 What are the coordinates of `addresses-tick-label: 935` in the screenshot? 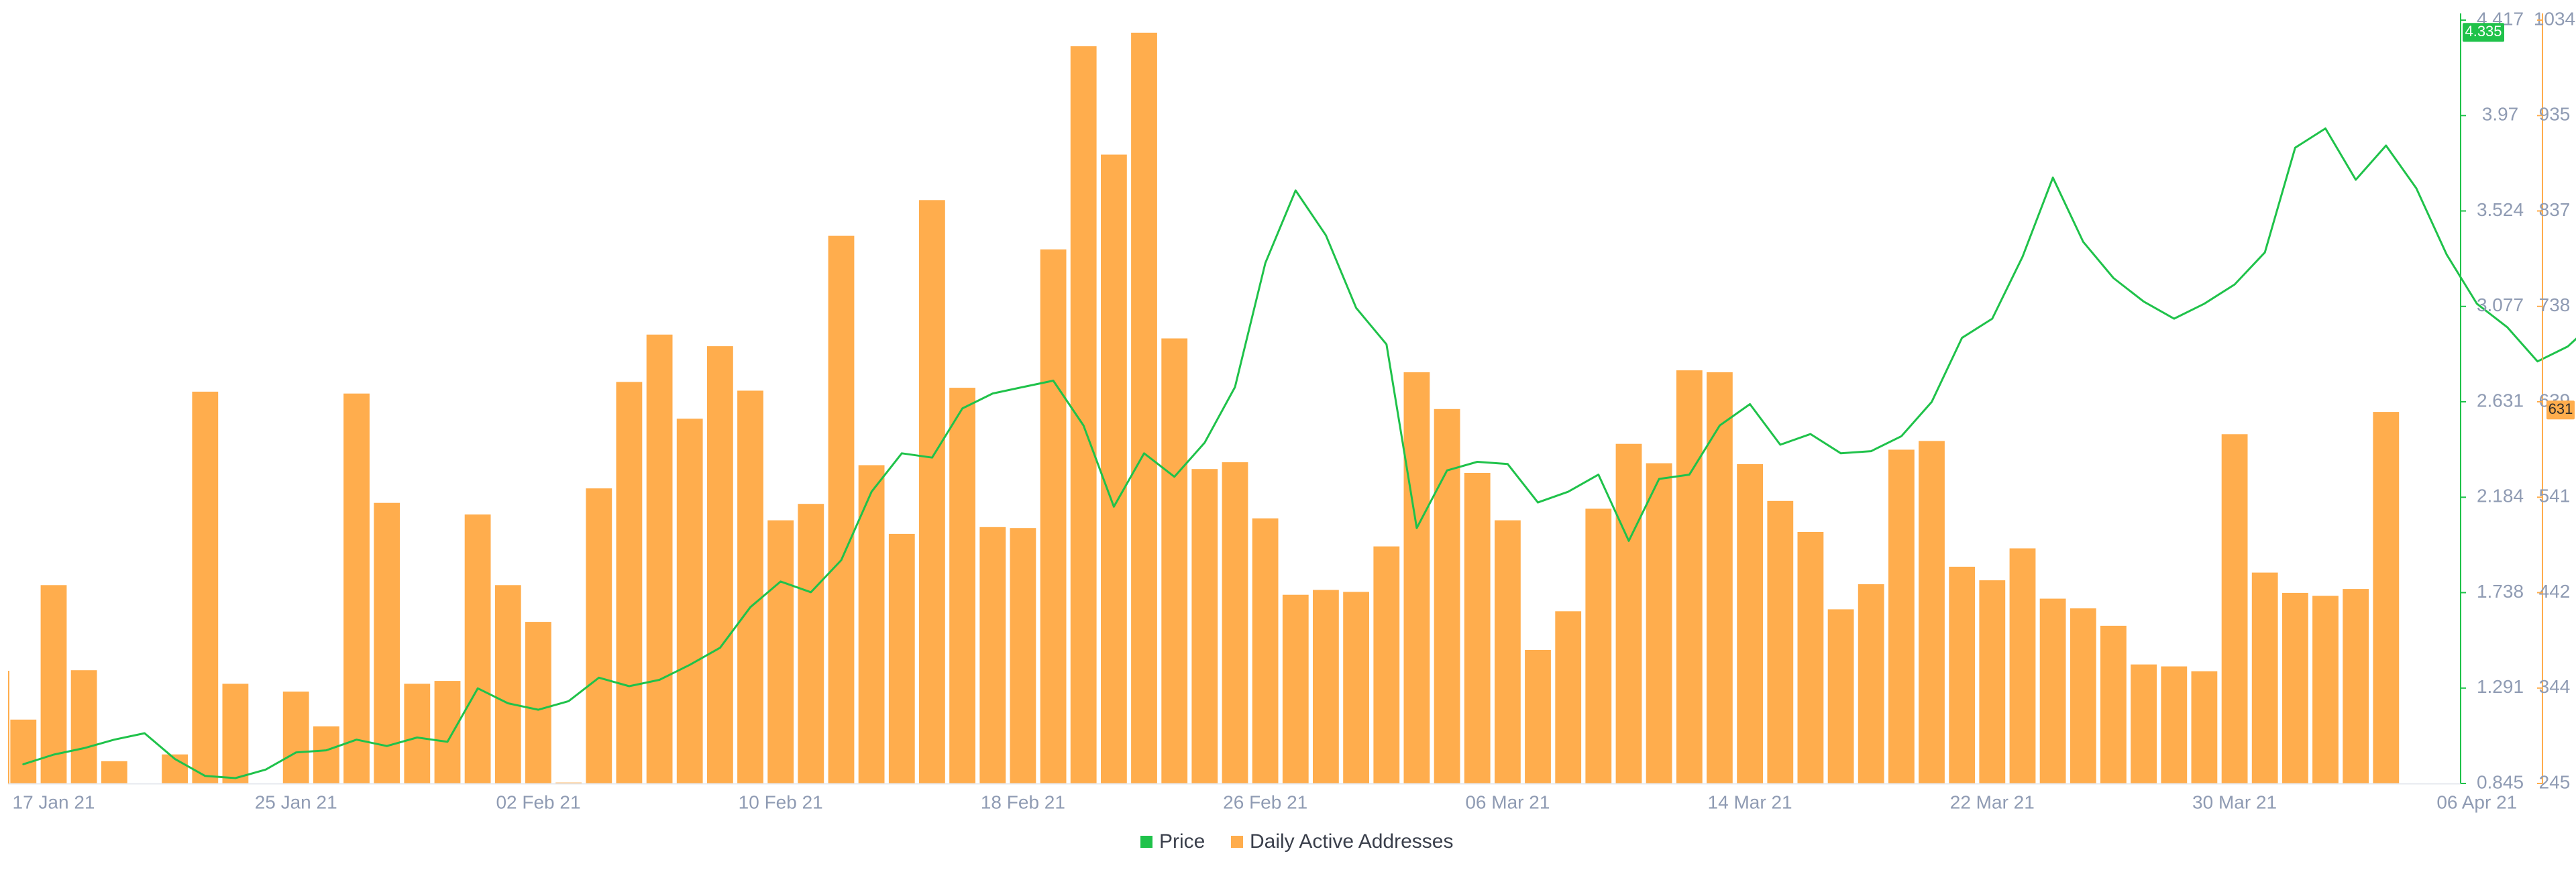 It's located at (2555, 114).